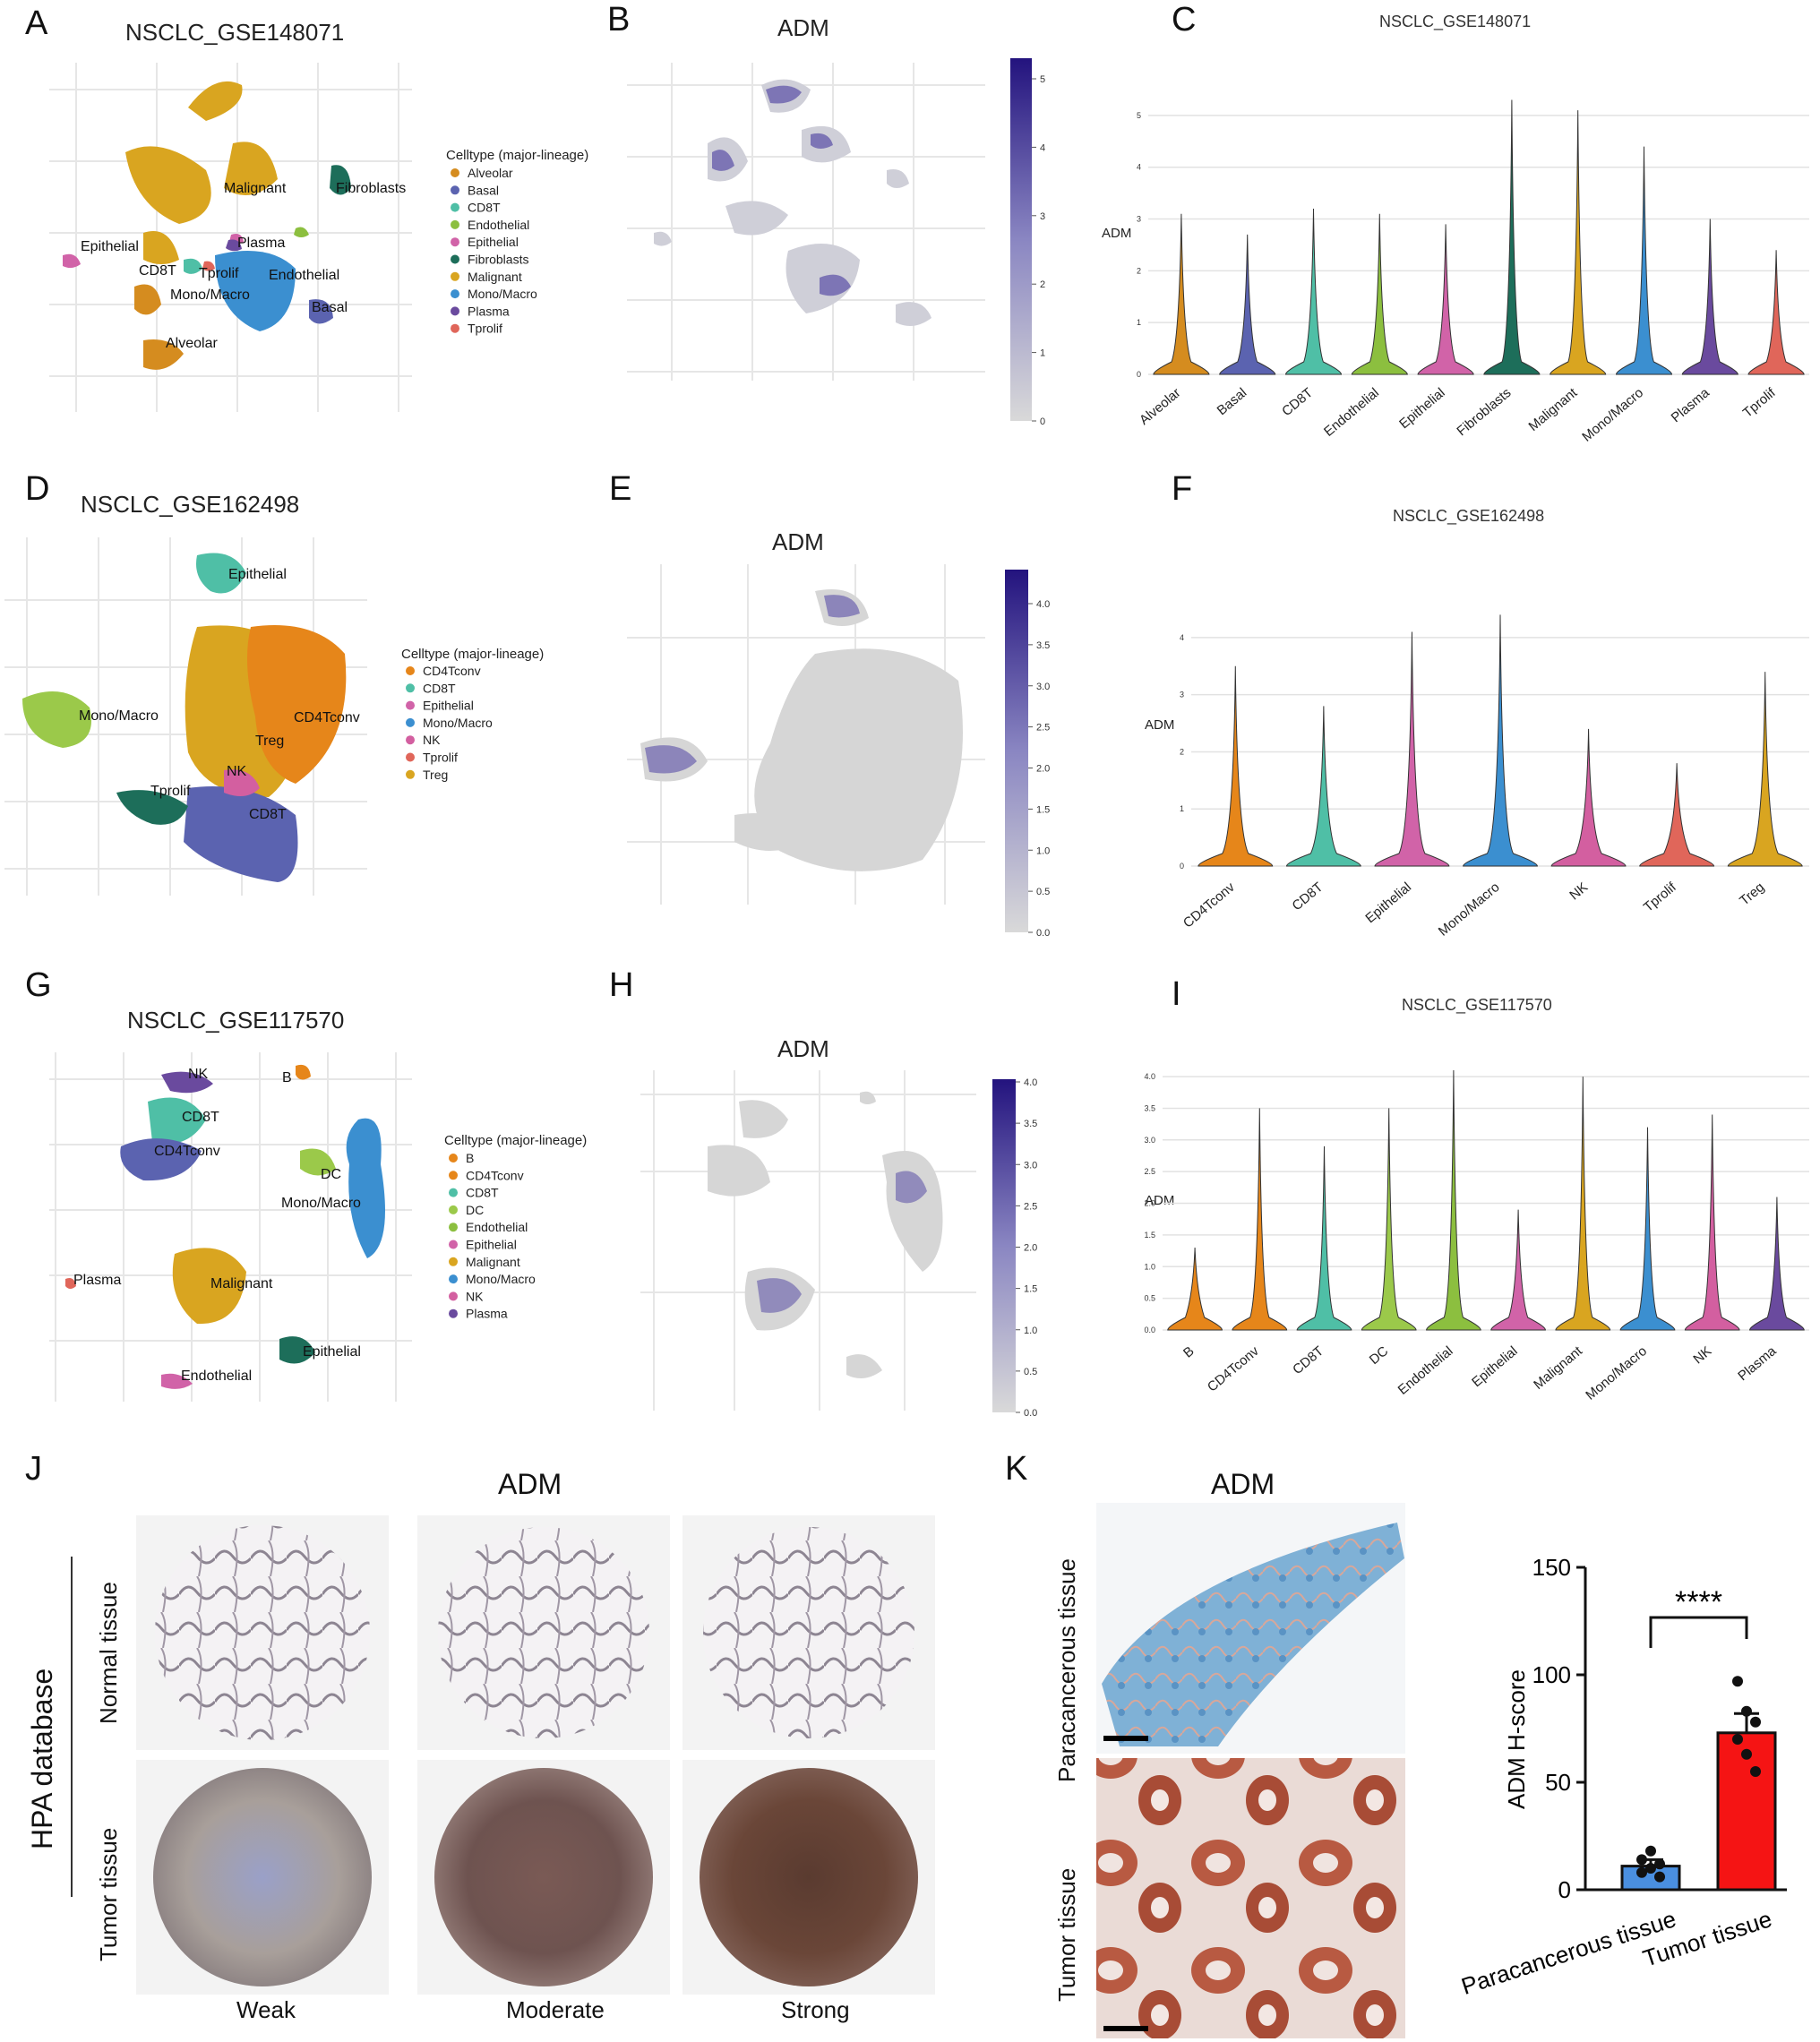 The image size is (1820, 2042). I want to click on violin-ytick: 3, so click(1139, 219).